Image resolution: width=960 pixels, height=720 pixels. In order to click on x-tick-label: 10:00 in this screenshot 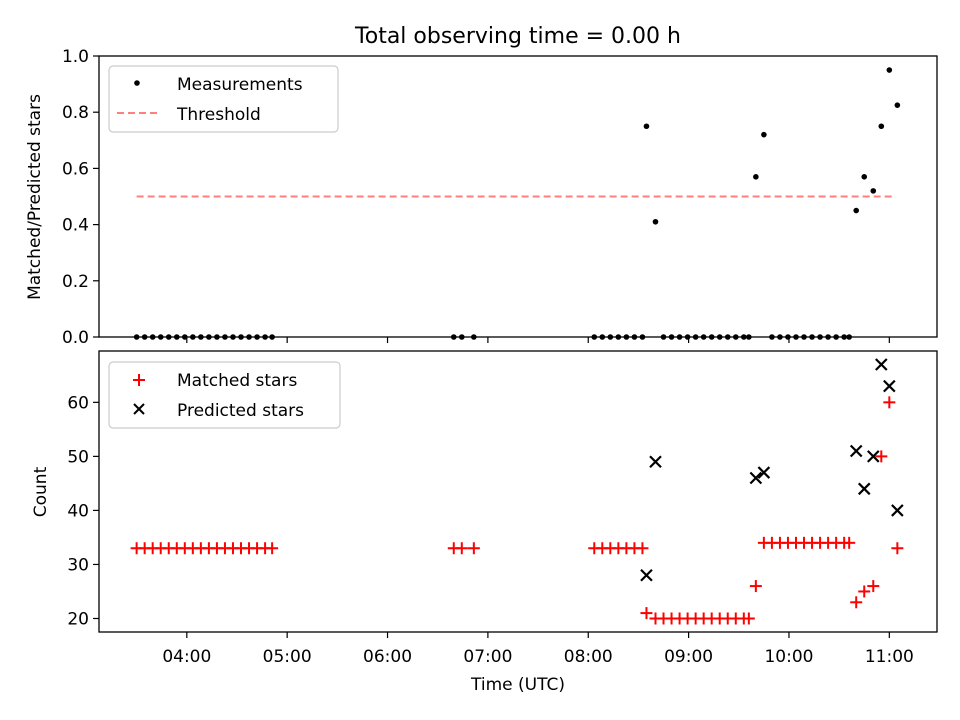, I will do `click(788, 657)`.